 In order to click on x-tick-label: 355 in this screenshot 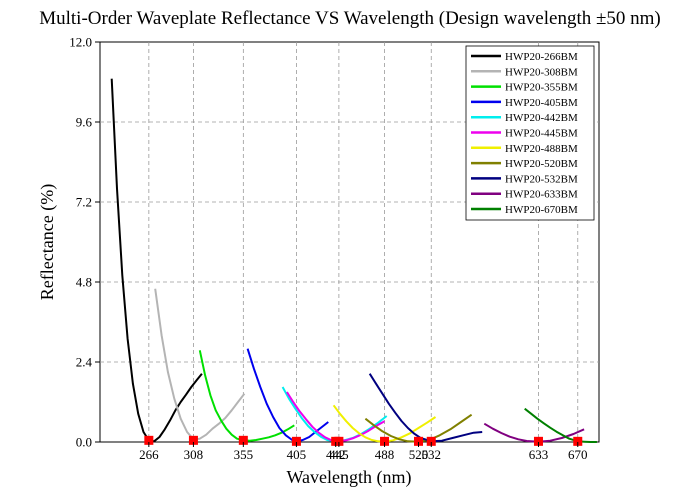, I will do `click(244, 454)`.